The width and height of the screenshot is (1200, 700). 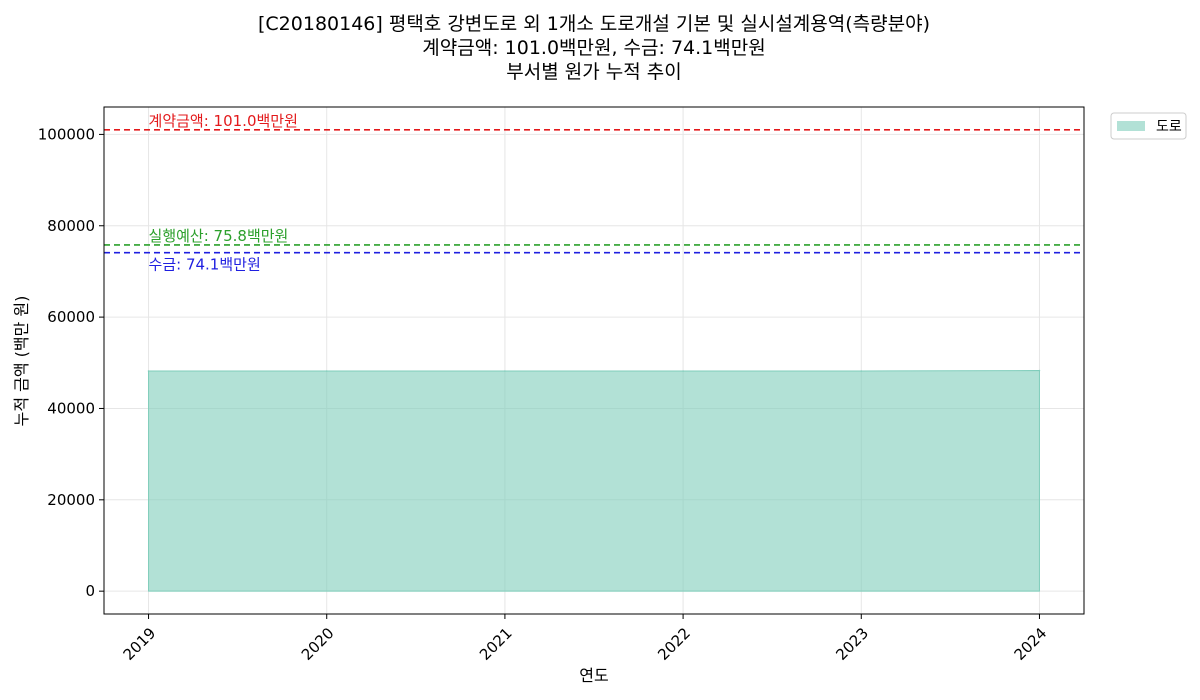 What do you see at coordinates (223, 121) in the screenshot?
I see `reference-label-0: 계약금액: 101.0백만원` at bounding box center [223, 121].